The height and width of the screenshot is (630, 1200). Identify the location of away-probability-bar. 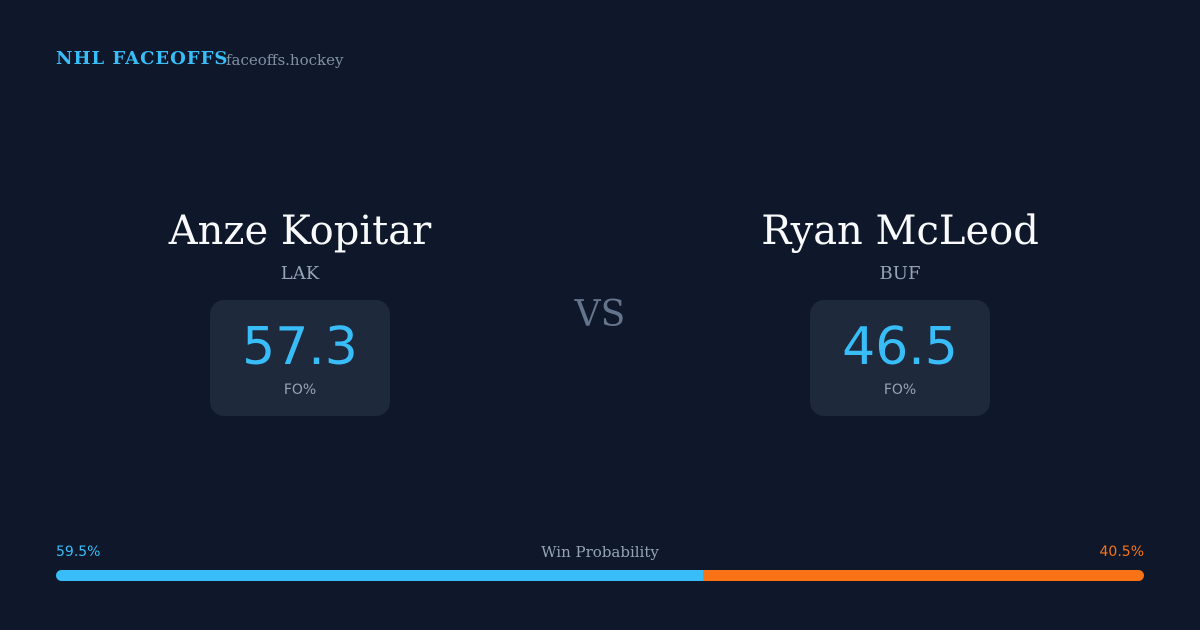
(923, 575).